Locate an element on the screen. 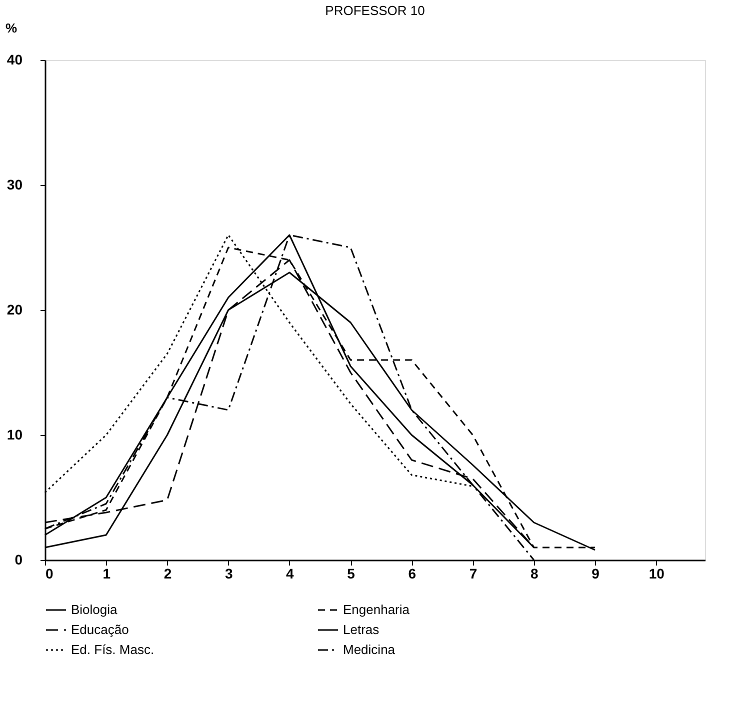 Image resolution: width=754 pixels, height=712 pixels. x-tick-label: 8 is located at coordinates (534, 574).